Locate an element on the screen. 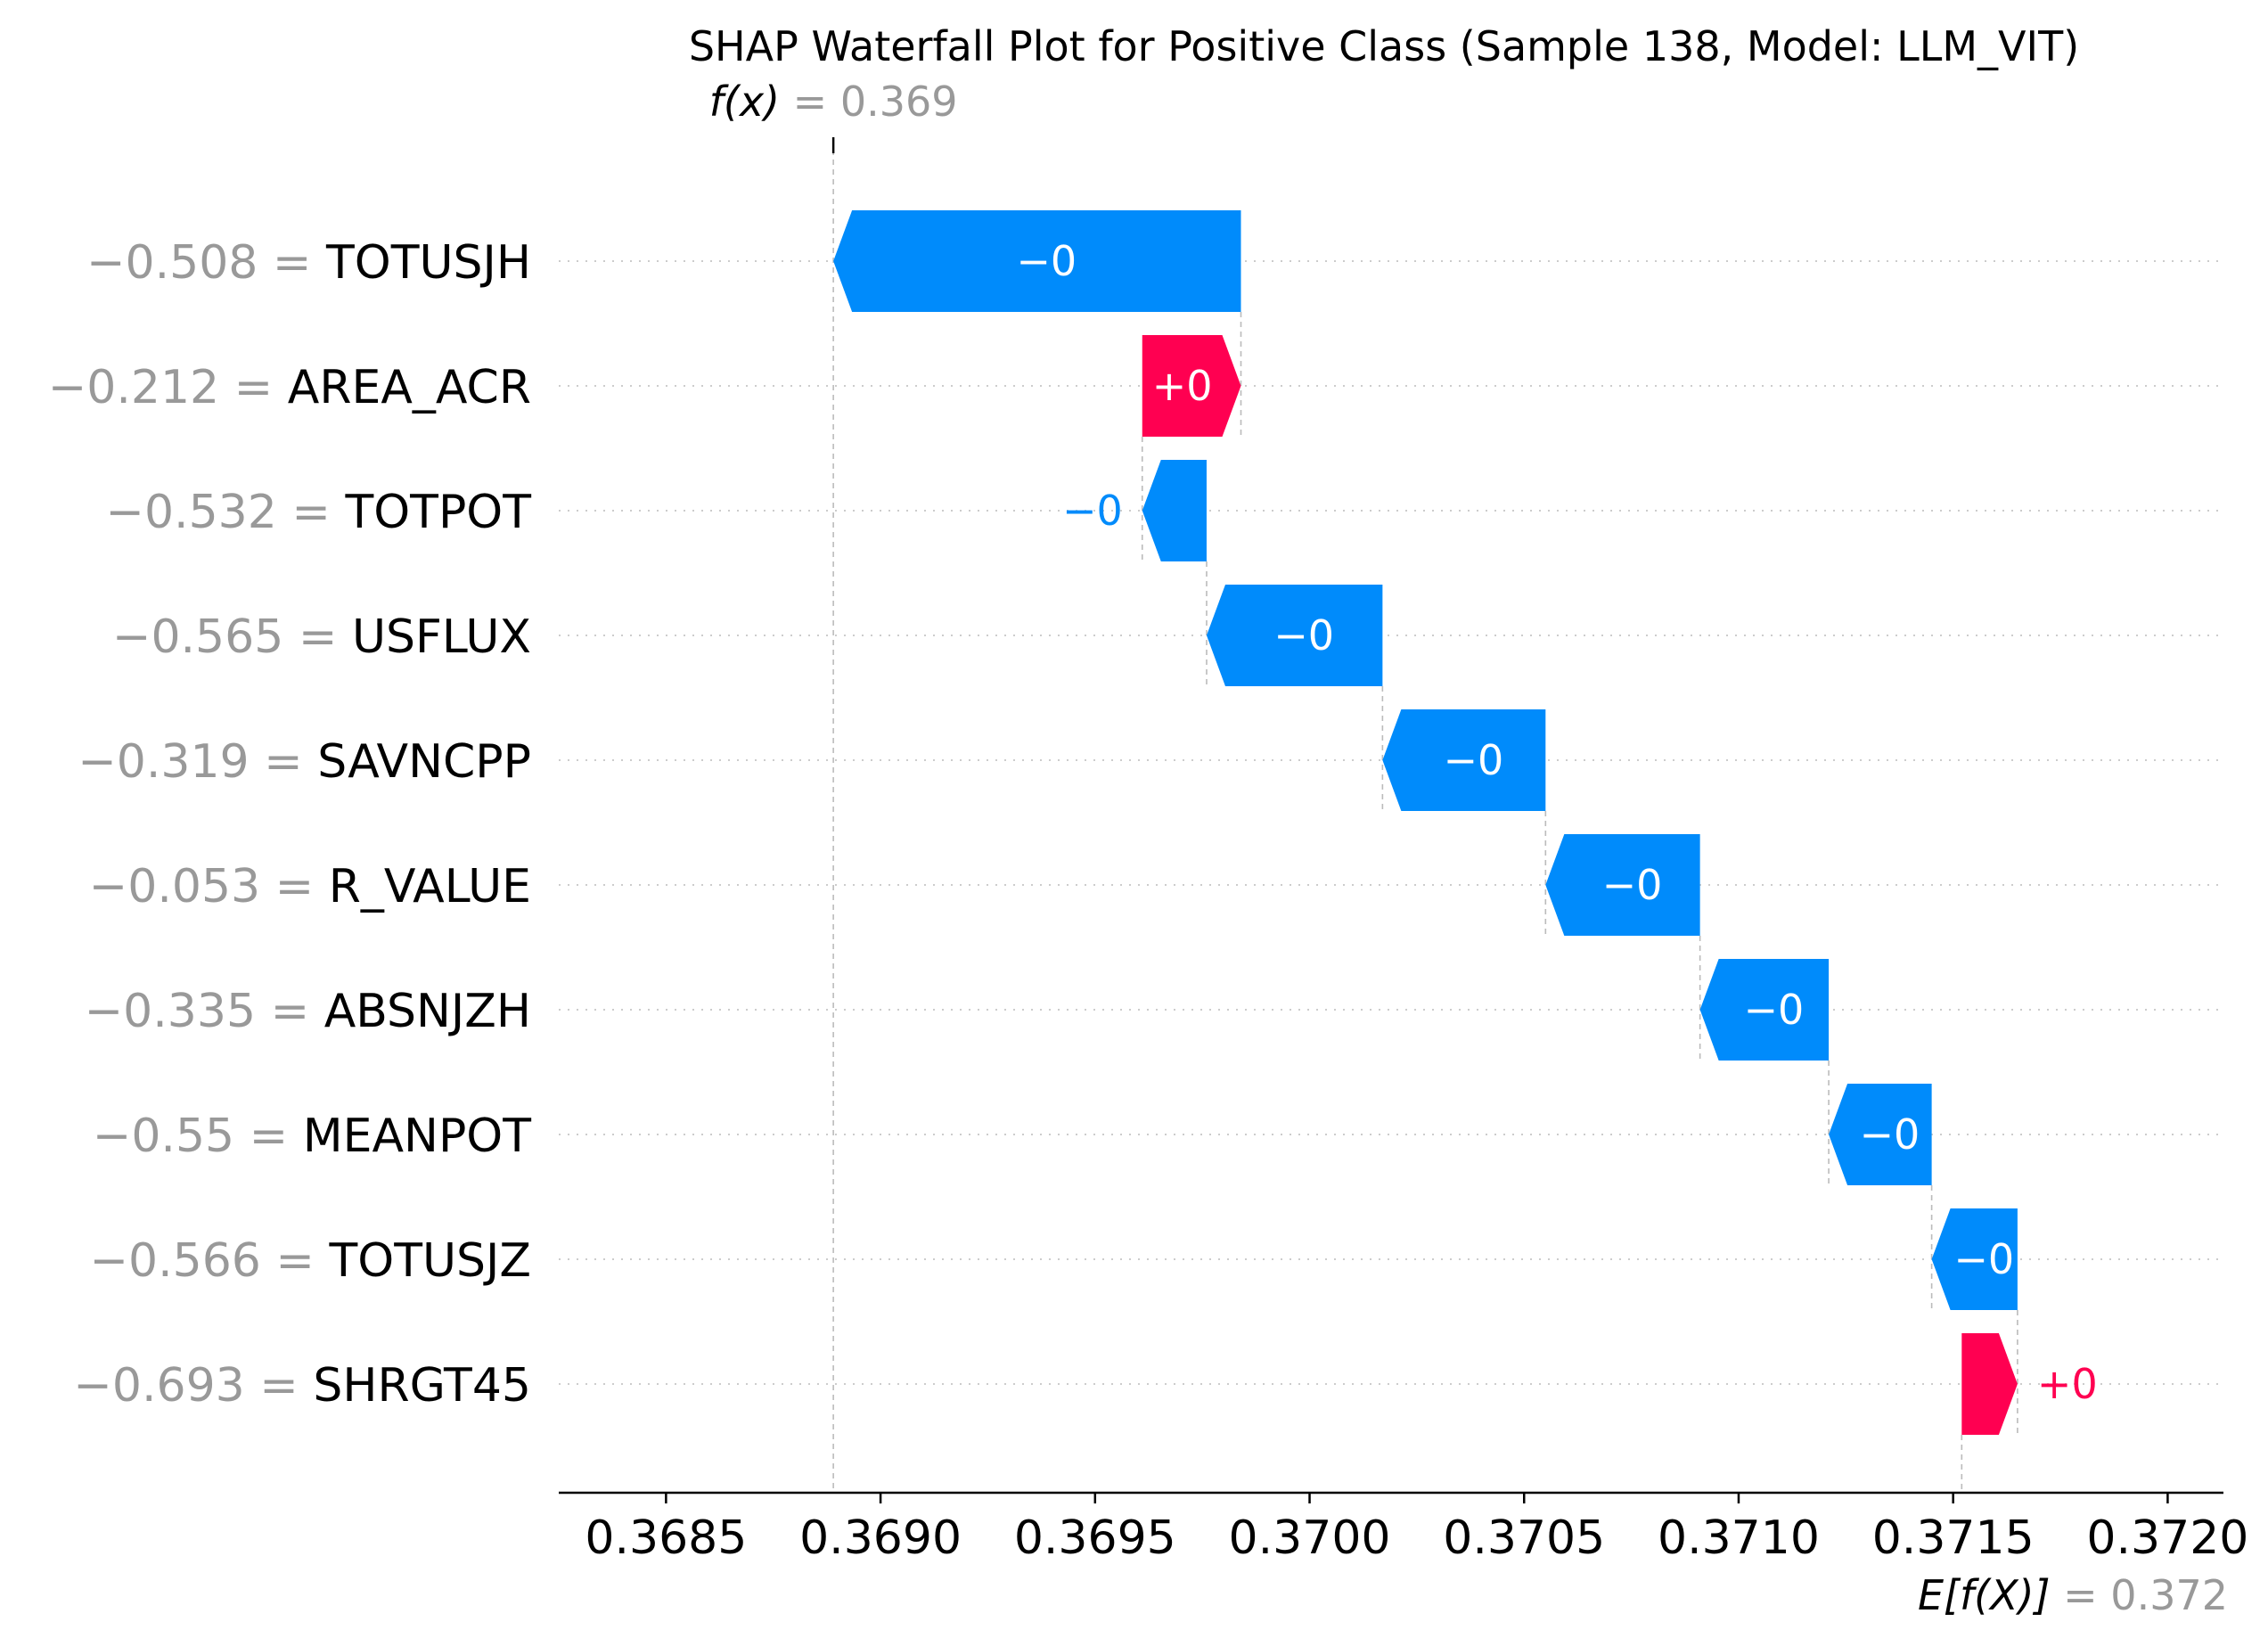 Image resolution: width=2268 pixels, height=1638 pixels. efx-name: E[f(X)] is located at coordinates (1991, 1595).